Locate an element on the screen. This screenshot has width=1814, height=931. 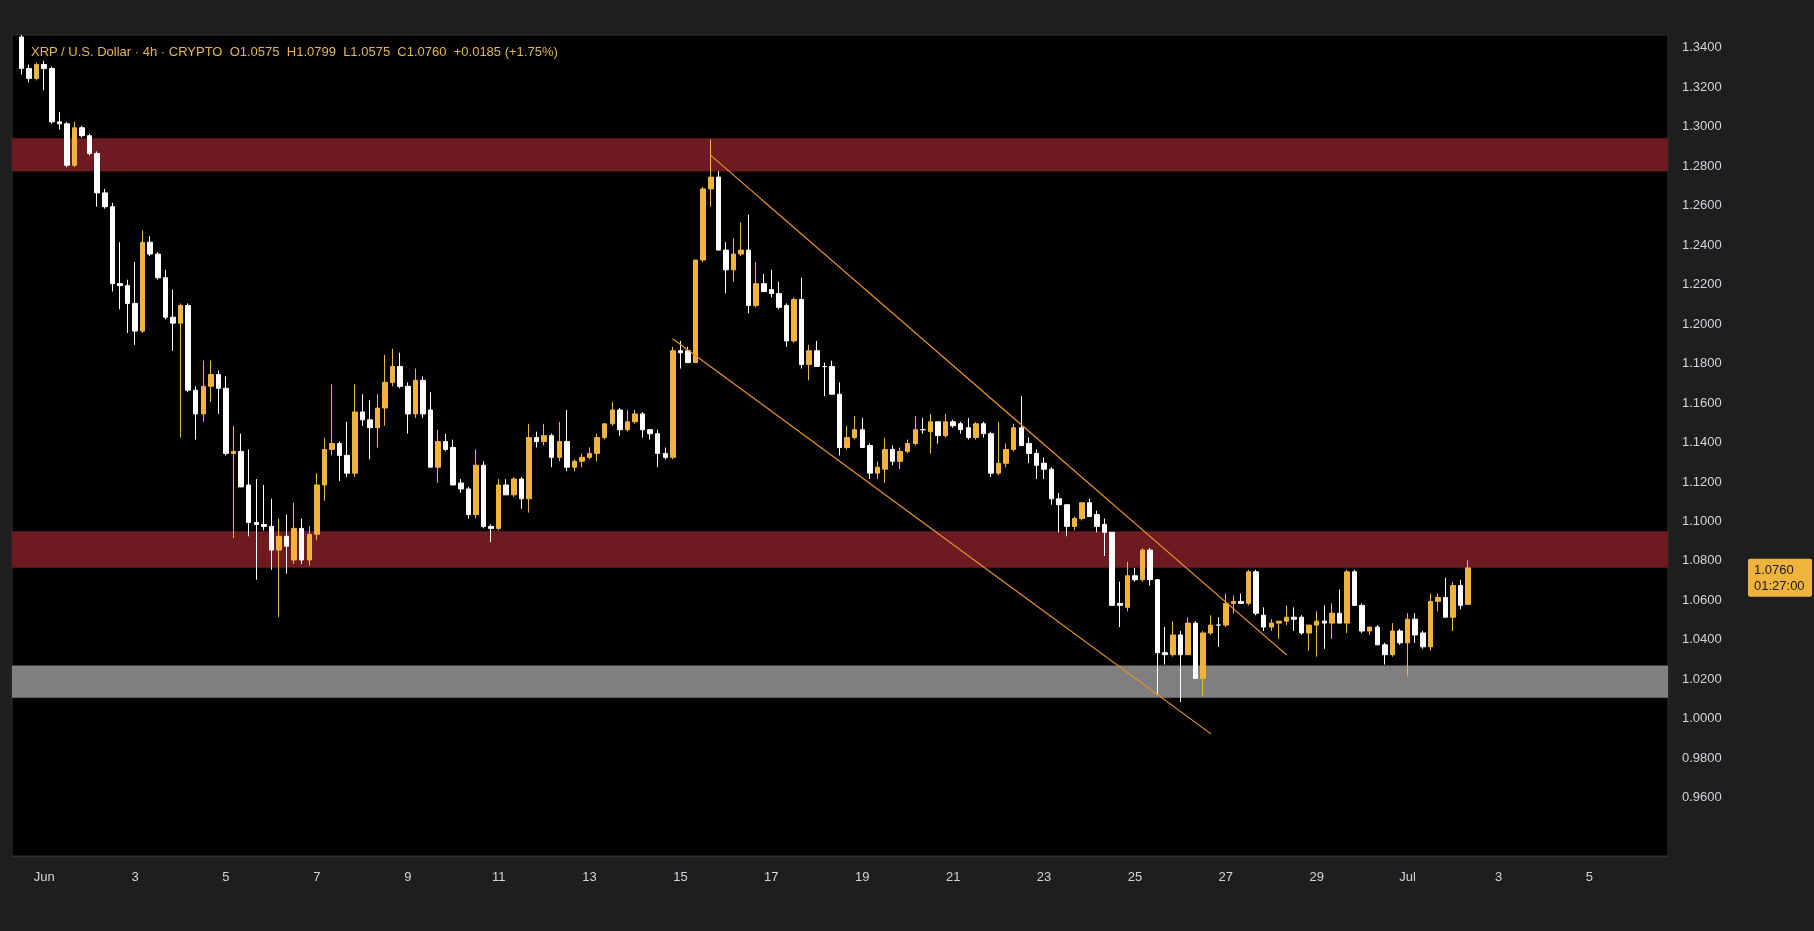
x-tick-label: 7 is located at coordinates (317, 876).